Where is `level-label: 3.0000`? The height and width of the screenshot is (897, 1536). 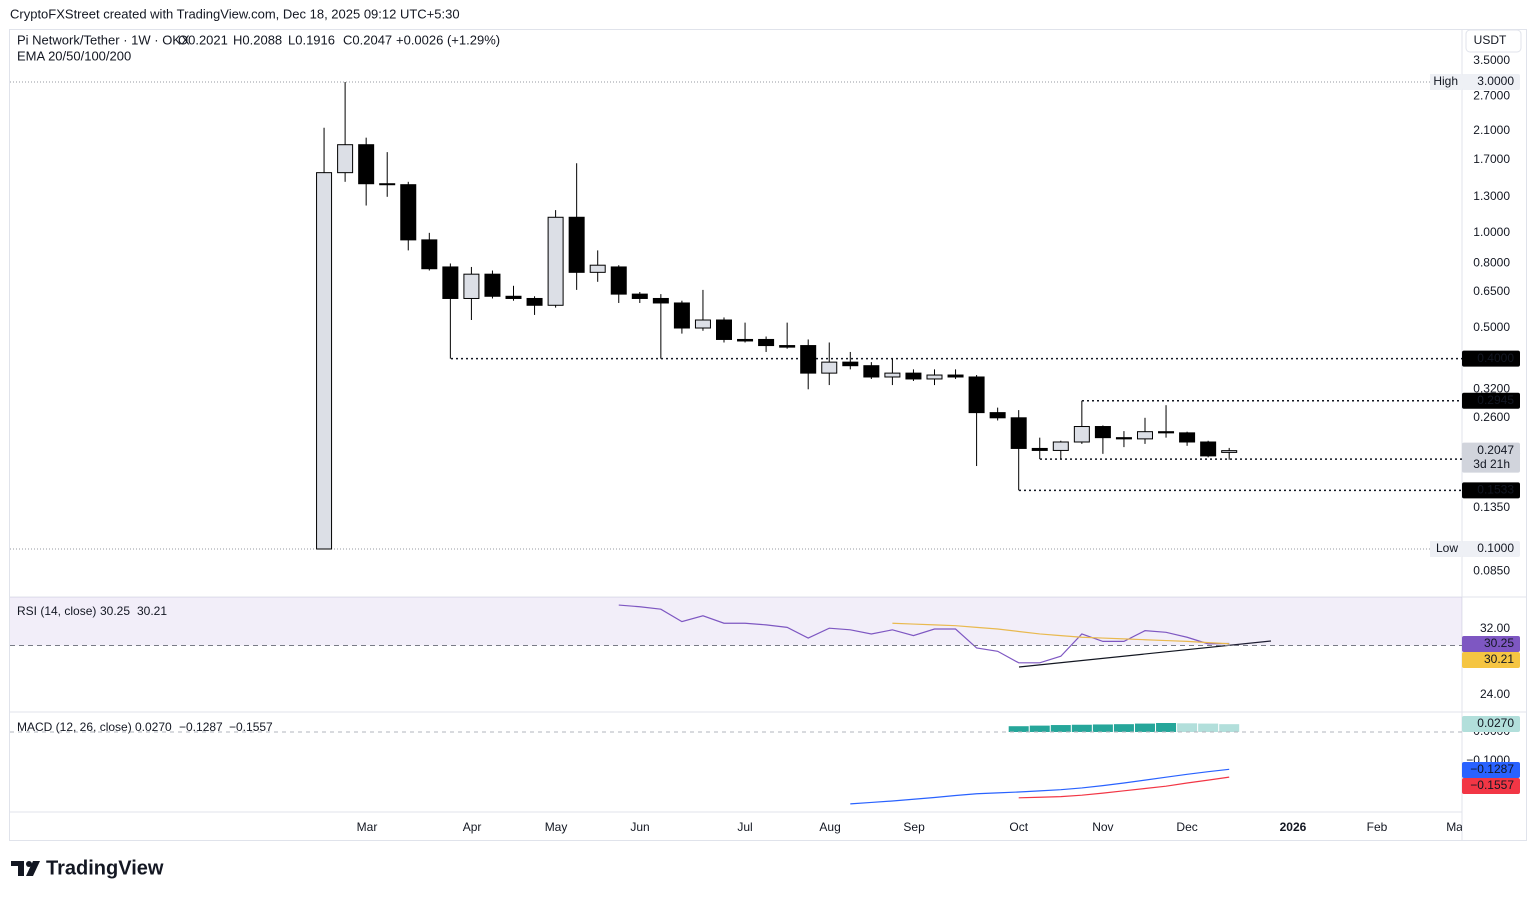
level-label: 3.0000 is located at coordinates (1495, 81).